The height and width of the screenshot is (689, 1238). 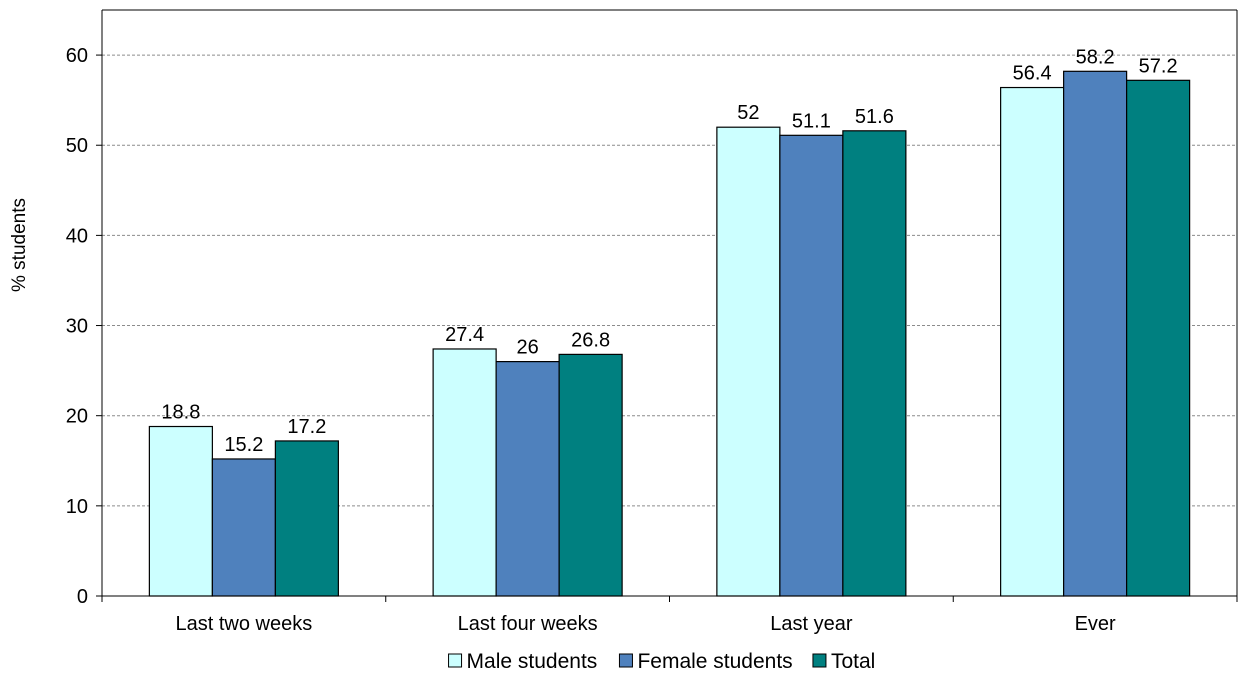 I want to click on y-axis-ticks: 0 10 20 30 40 50 60, so click(x=84, y=326).